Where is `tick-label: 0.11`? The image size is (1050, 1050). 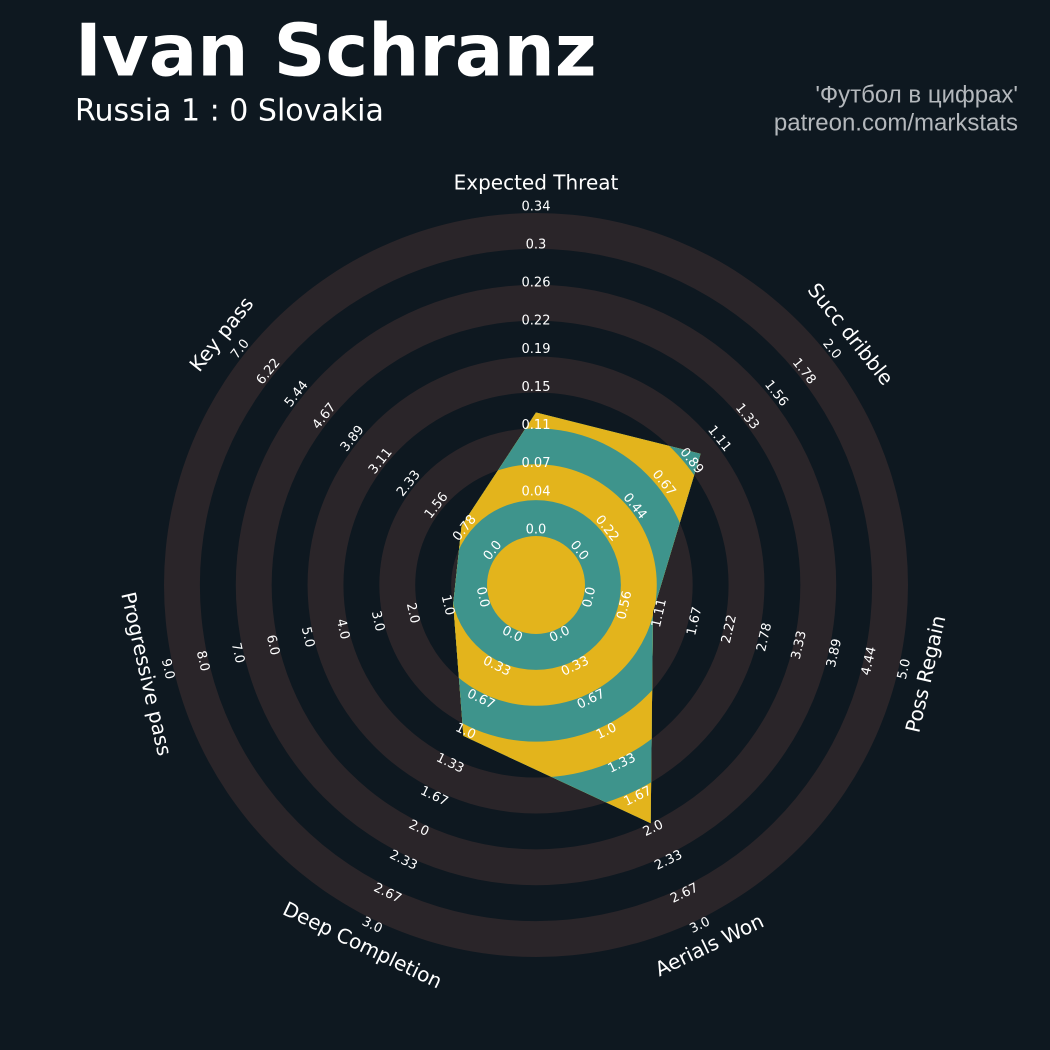
tick-label: 0.11 is located at coordinates (536, 425).